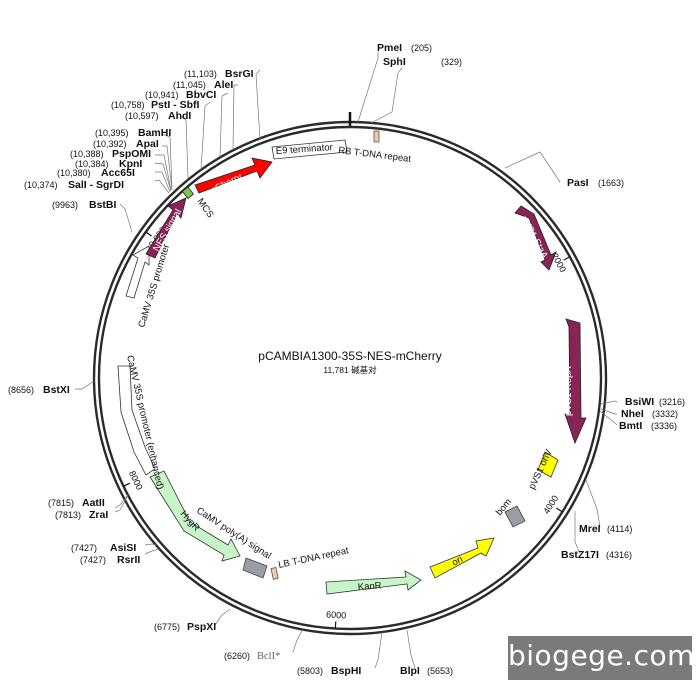  What do you see at coordinates (268, 656) in the screenshot?
I see `site-bcli-name: BclI*` at bounding box center [268, 656].